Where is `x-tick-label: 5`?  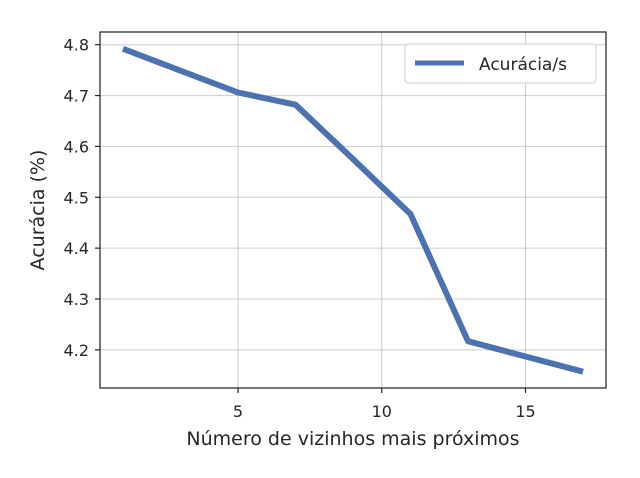
x-tick-label: 5 is located at coordinates (238, 411).